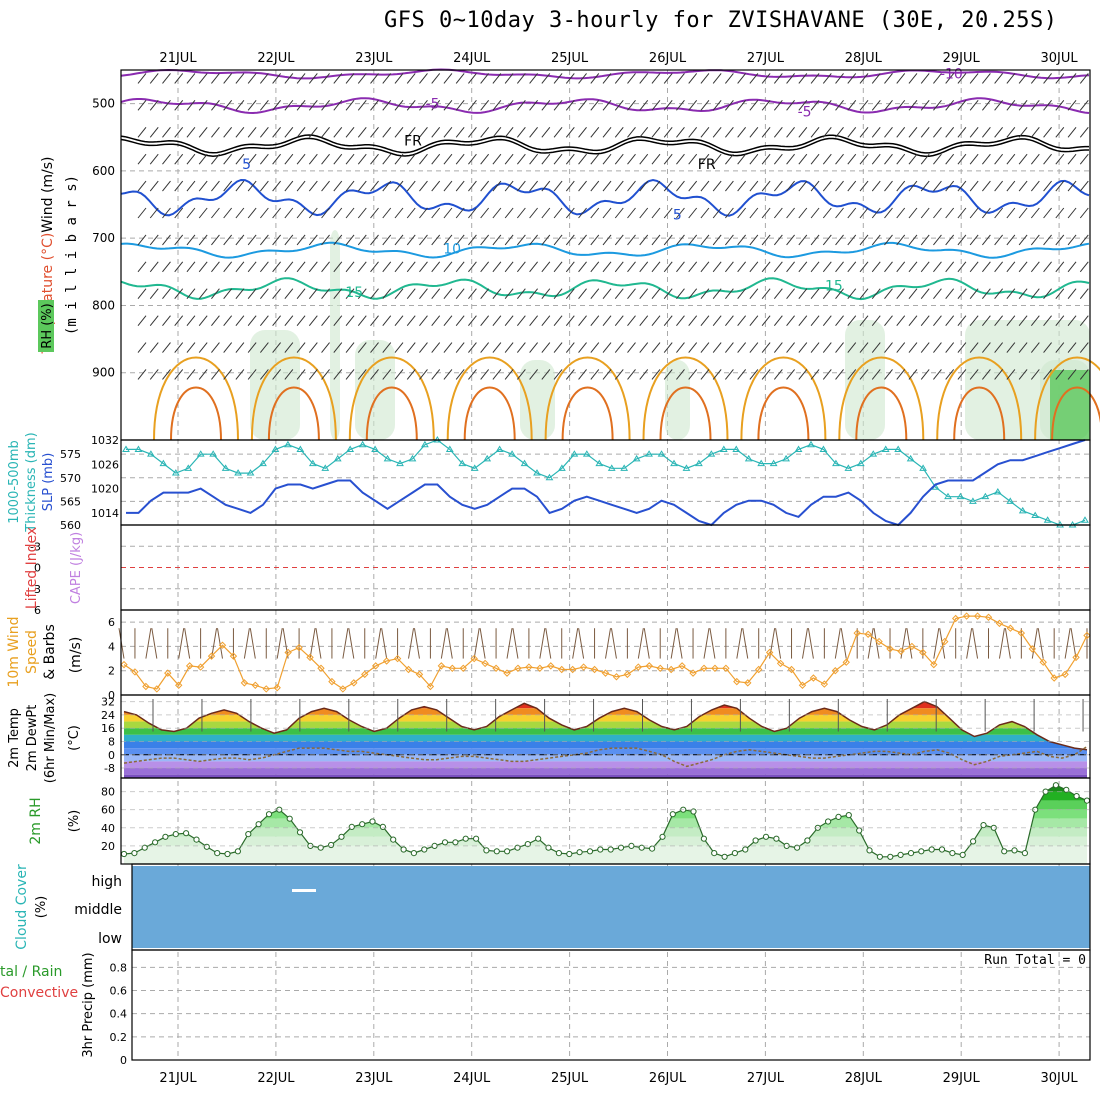 The height and width of the screenshot is (1100, 1100). Describe the element at coordinates (103, 305) in the screenshot. I see `pressure-tick-label: 800` at that location.